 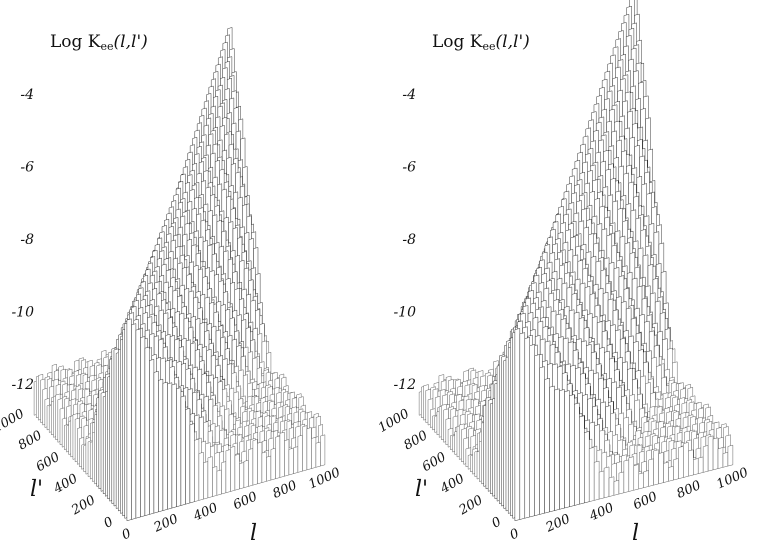 I want to click on x-tick-label: 200, so click(x=558, y=524).